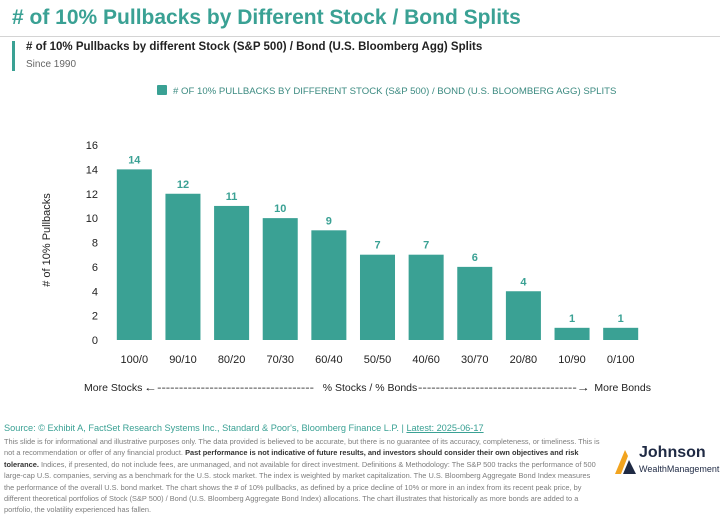 Image resolution: width=720 pixels, height=516 pixels. I want to click on x-tick-label: 60/40, so click(329, 360).